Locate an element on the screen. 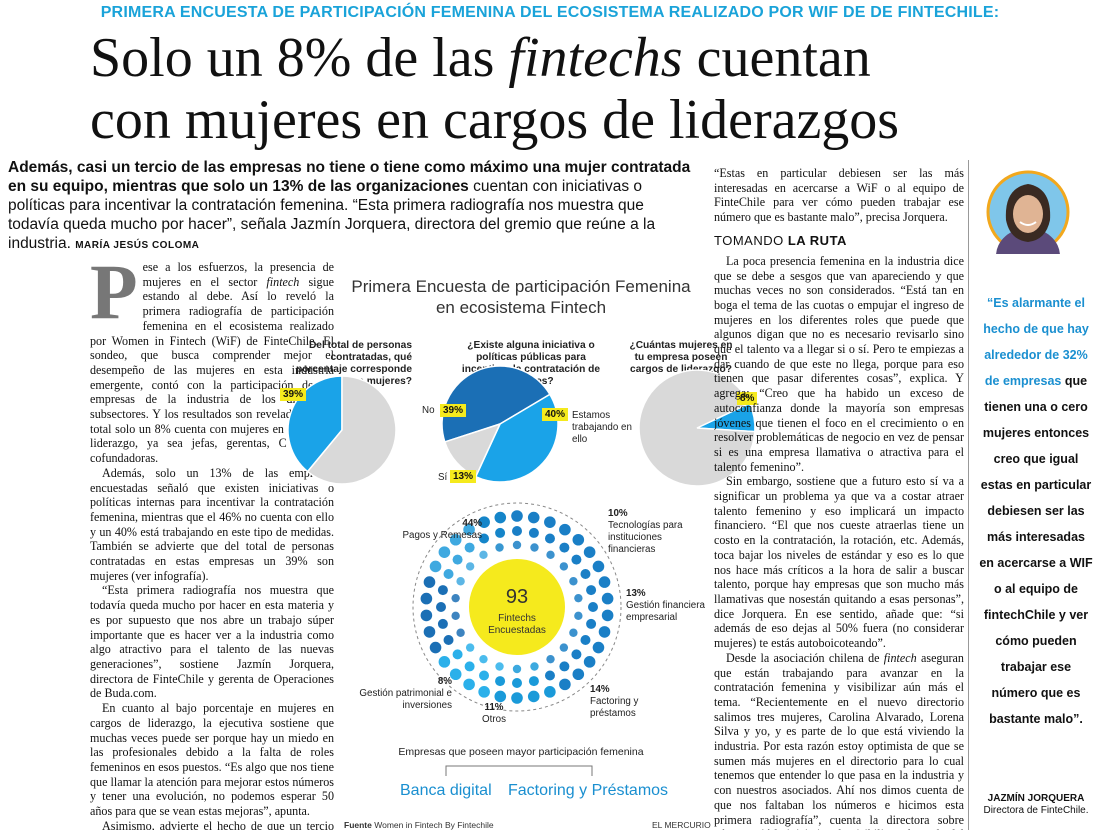 The image size is (1100, 840). headline-line1: Solo un 8% de las fintechs cuentan is located at coordinates (480, 58).